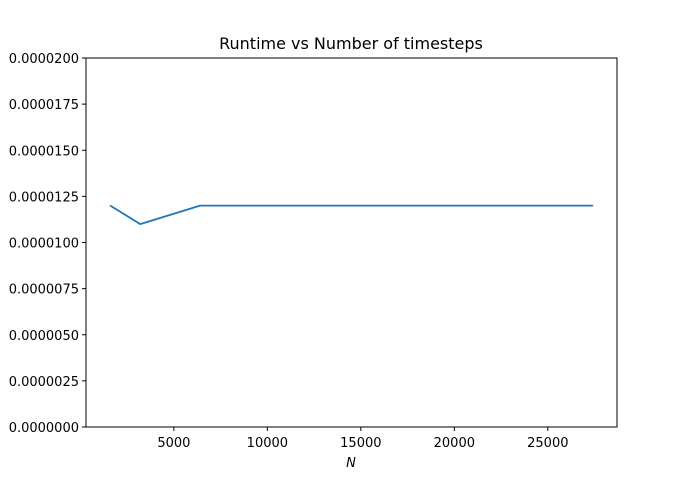 The height and width of the screenshot is (480, 685). I want to click on chart-title: Runtime vs Number of timesteps, so click(351, 43).